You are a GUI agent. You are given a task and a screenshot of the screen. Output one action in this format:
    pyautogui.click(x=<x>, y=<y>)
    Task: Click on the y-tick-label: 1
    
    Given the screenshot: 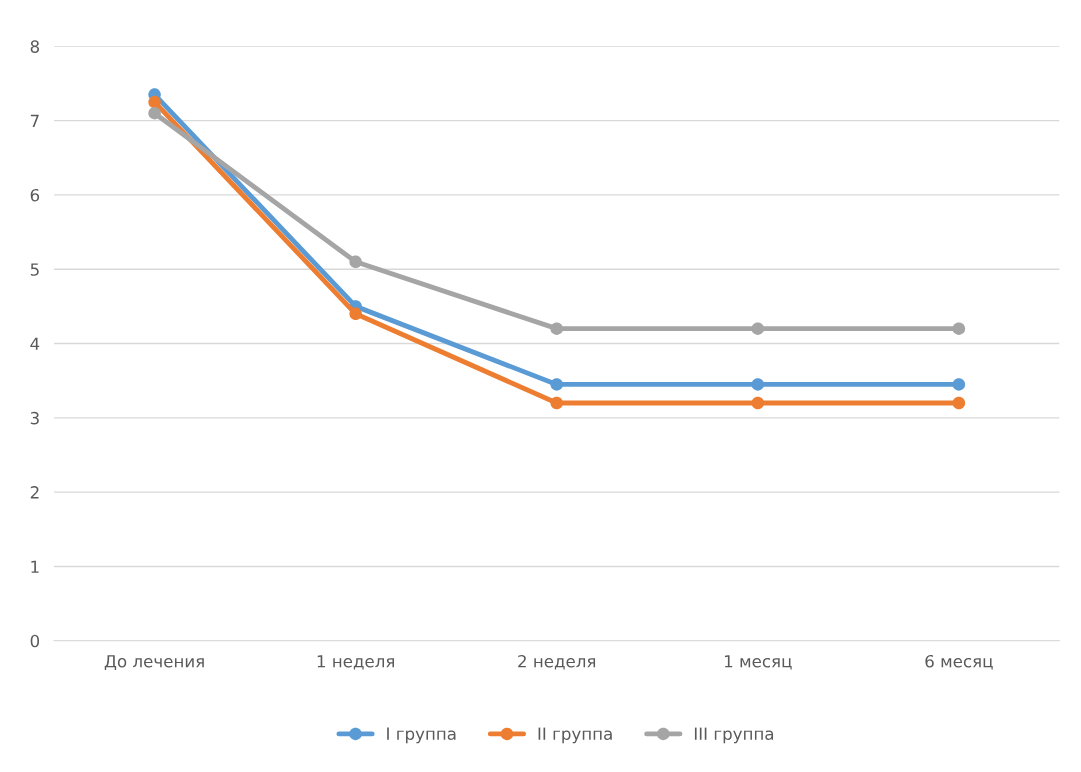 What is the action you would take?
    pyautogui.click(x=35, y=566)
    